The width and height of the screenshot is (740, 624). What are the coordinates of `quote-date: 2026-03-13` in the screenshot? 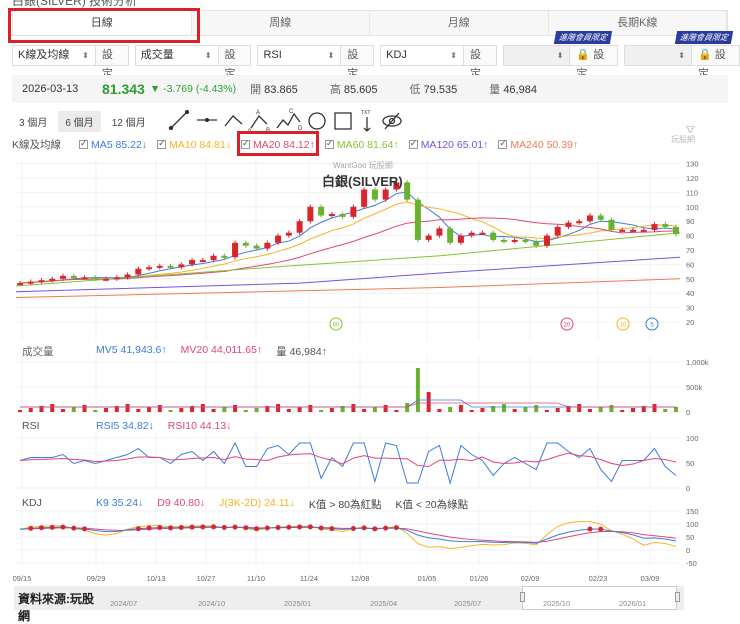 It's located at (50, 89).